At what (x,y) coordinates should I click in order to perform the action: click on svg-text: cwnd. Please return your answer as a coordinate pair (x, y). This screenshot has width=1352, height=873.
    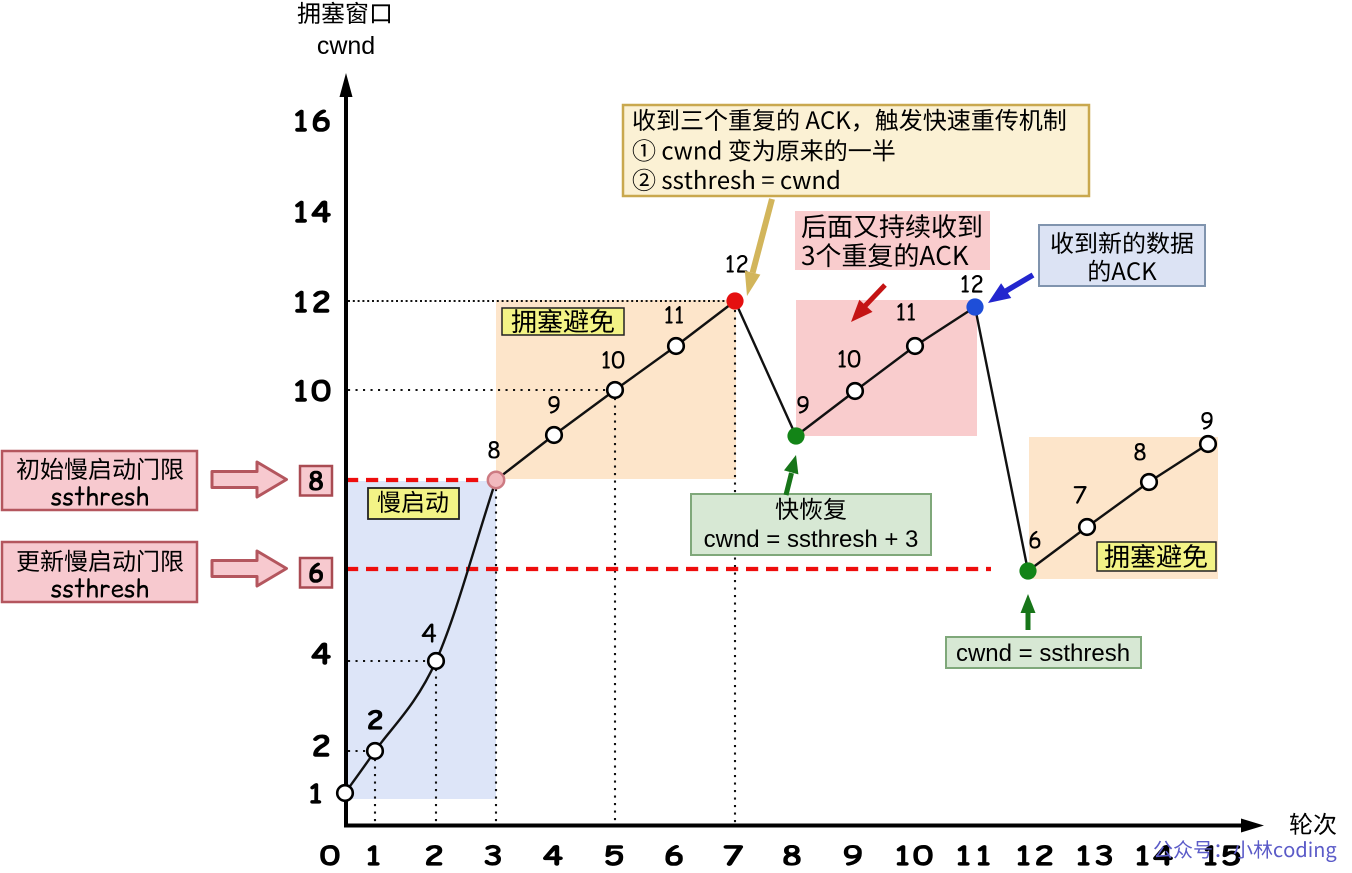
    Looking at the image, I should click on (346, 46).